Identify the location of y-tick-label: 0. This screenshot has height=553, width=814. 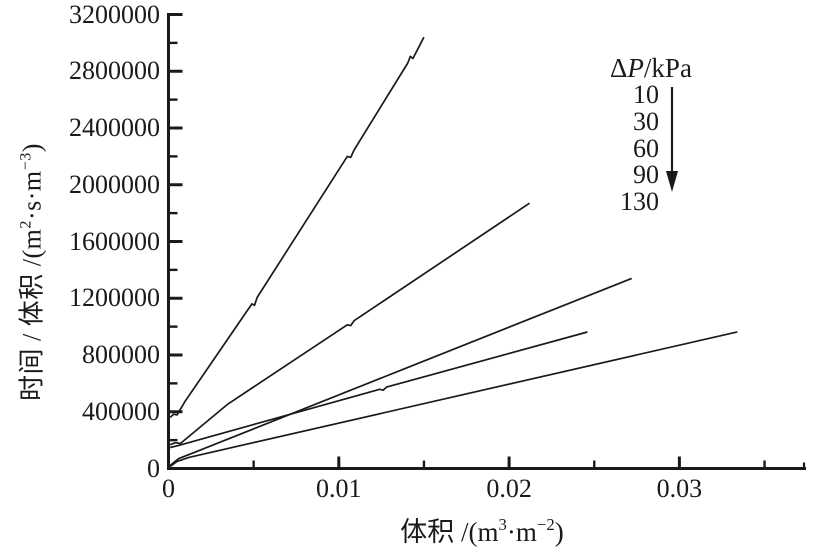
(153, 468).